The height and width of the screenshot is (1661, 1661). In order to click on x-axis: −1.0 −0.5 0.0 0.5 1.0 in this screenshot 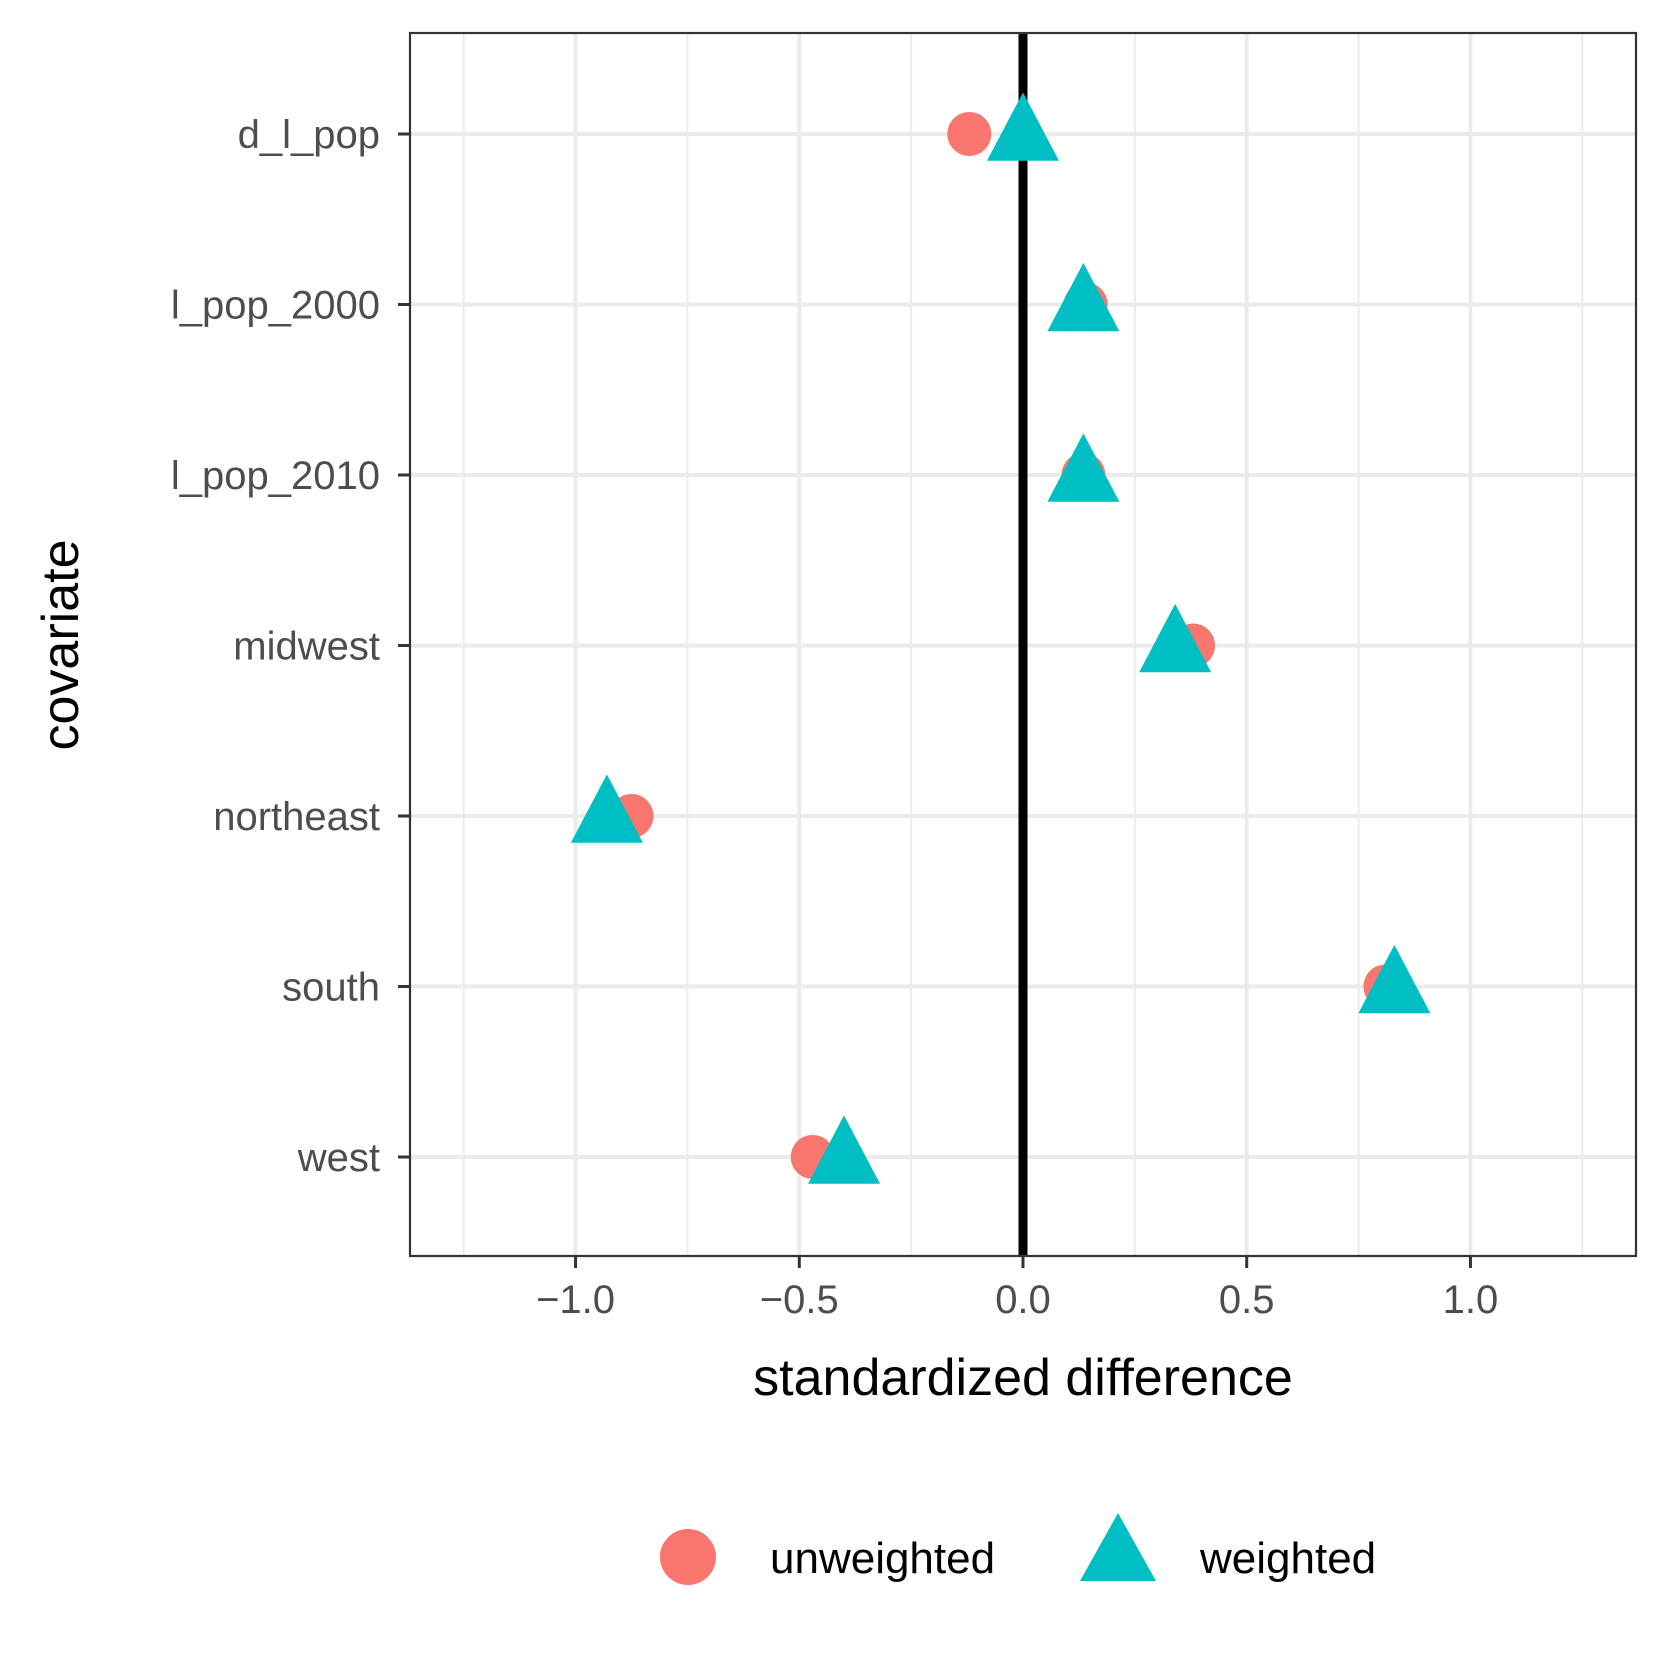, I will do `click(1017, 1289)`.